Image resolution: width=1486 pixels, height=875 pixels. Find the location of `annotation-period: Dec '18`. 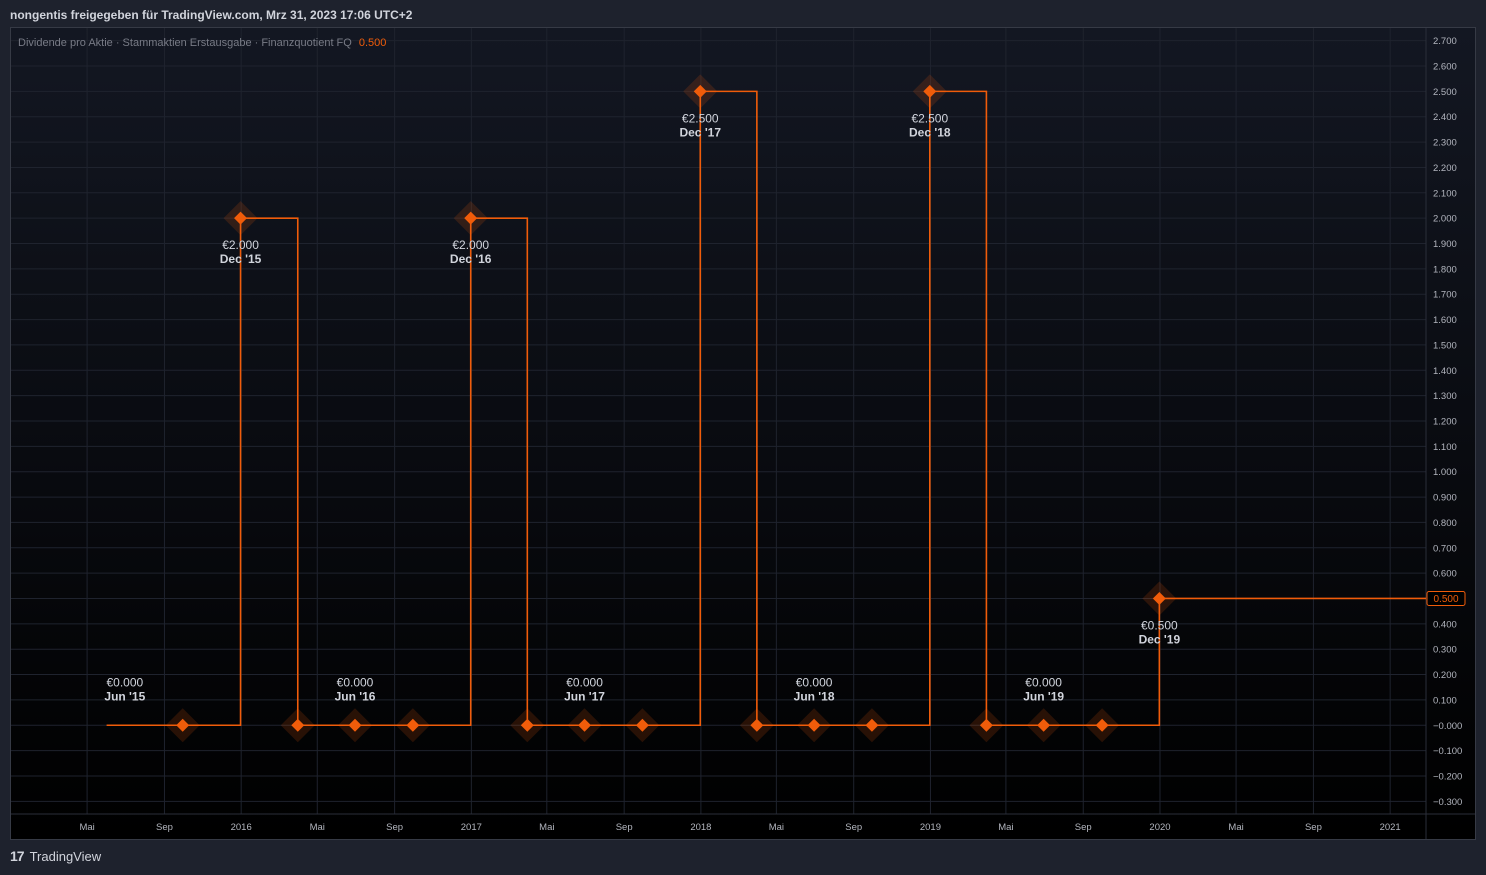

annotation-period: Dec '18 is located at coordinates (930, 132).